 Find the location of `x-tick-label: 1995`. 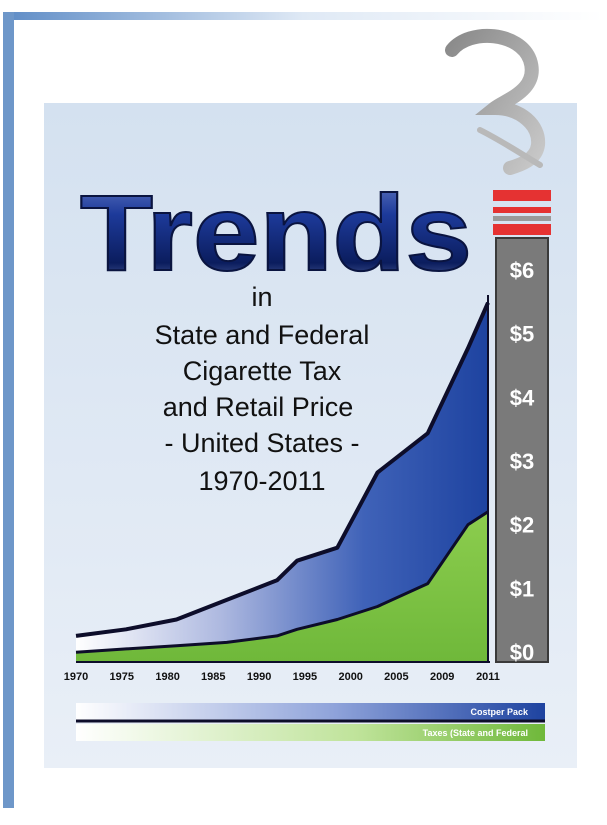

x-tick-label: 1995 is located at coordinates (305, 677).